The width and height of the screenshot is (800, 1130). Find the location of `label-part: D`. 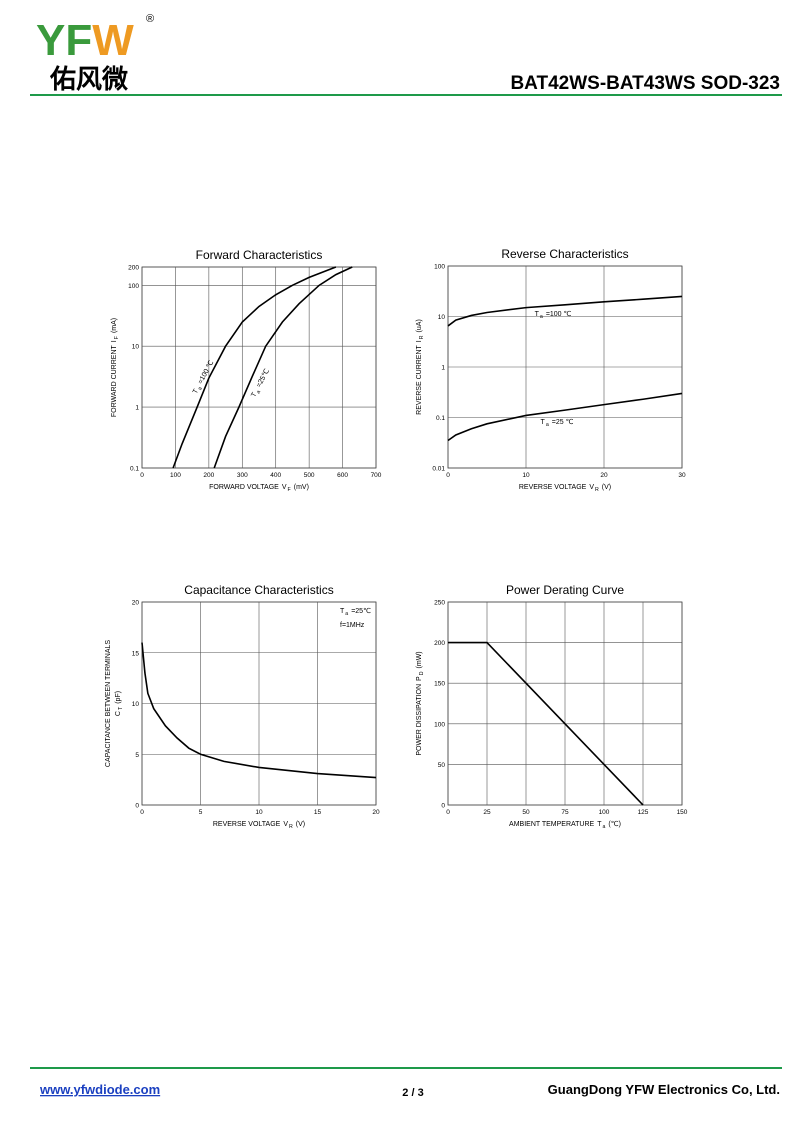

label-part: D is located at coordinates (422, 673).